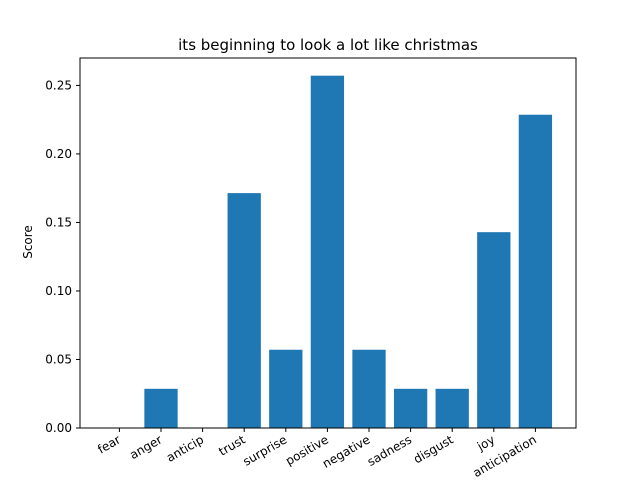 This screenshot has height=484, width=640. Describe the element at coordinates (327, 252) in the screenshot. I see `bar-positive` at that location.